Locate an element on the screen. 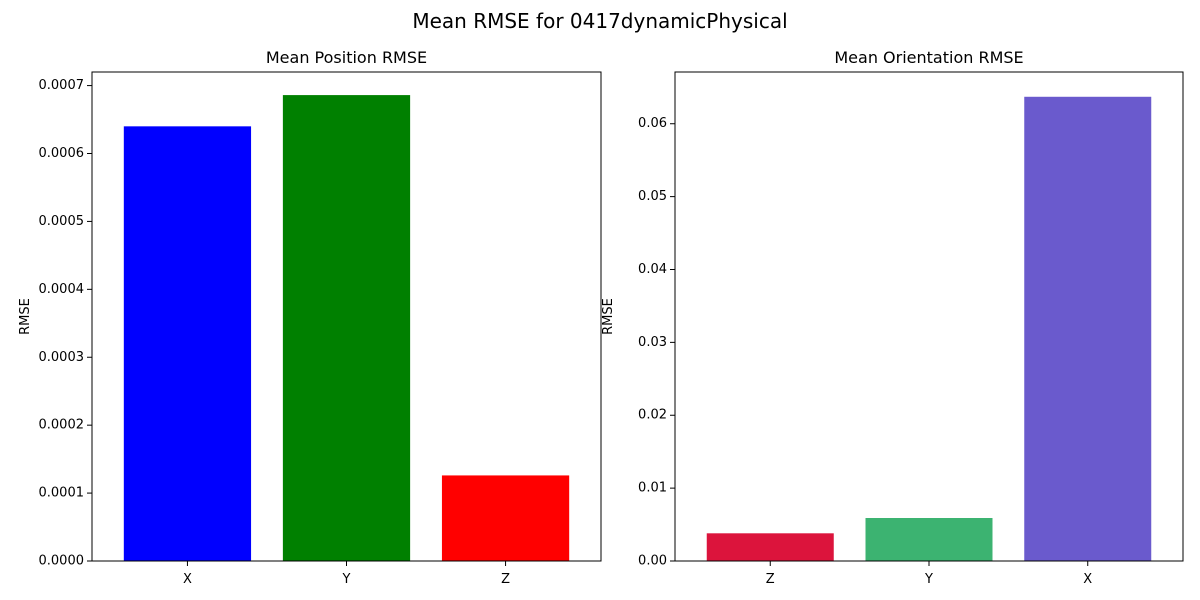 This screenshot has width=1200, height=600. figure-title: Mean RMSE for 0417dynamicPhysical is located at coordinates (599, 21).